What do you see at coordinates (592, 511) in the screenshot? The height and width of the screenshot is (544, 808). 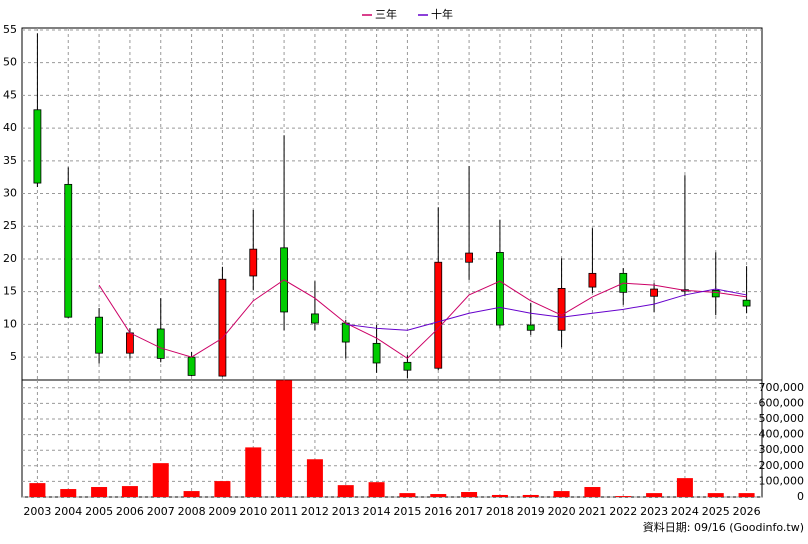 I see `x-tick-label: 2021` at bounding box center [592, 511].